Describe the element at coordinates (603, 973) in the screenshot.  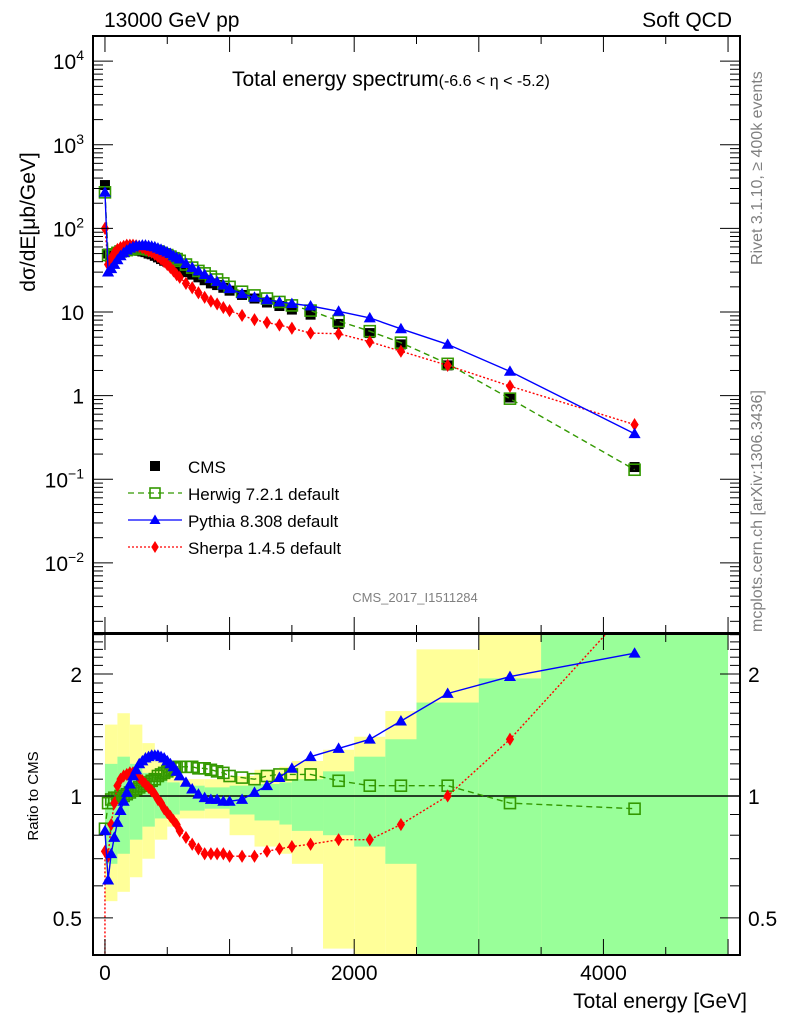
I see `x-tick-label: 4000` at that location.